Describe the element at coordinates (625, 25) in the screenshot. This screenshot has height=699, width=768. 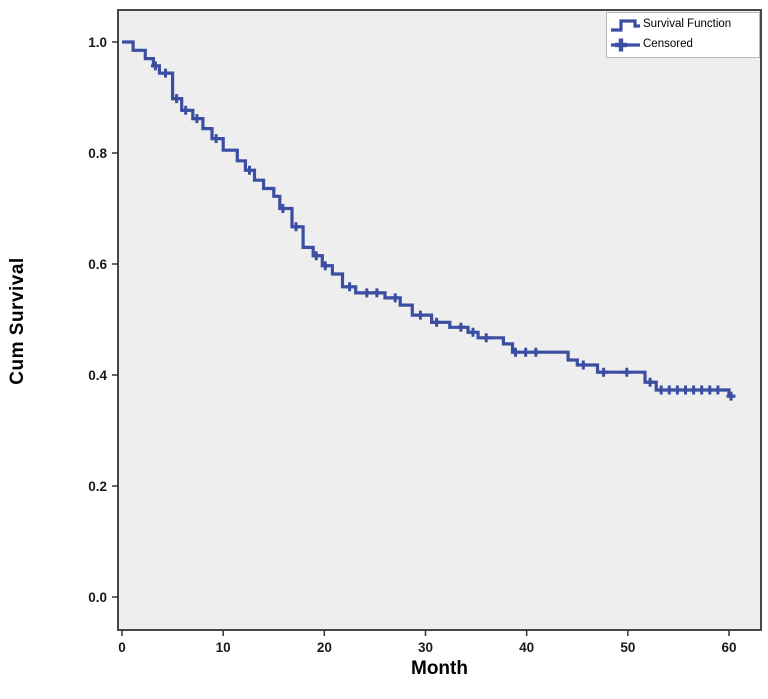
I see `step-line-icon` at that location.